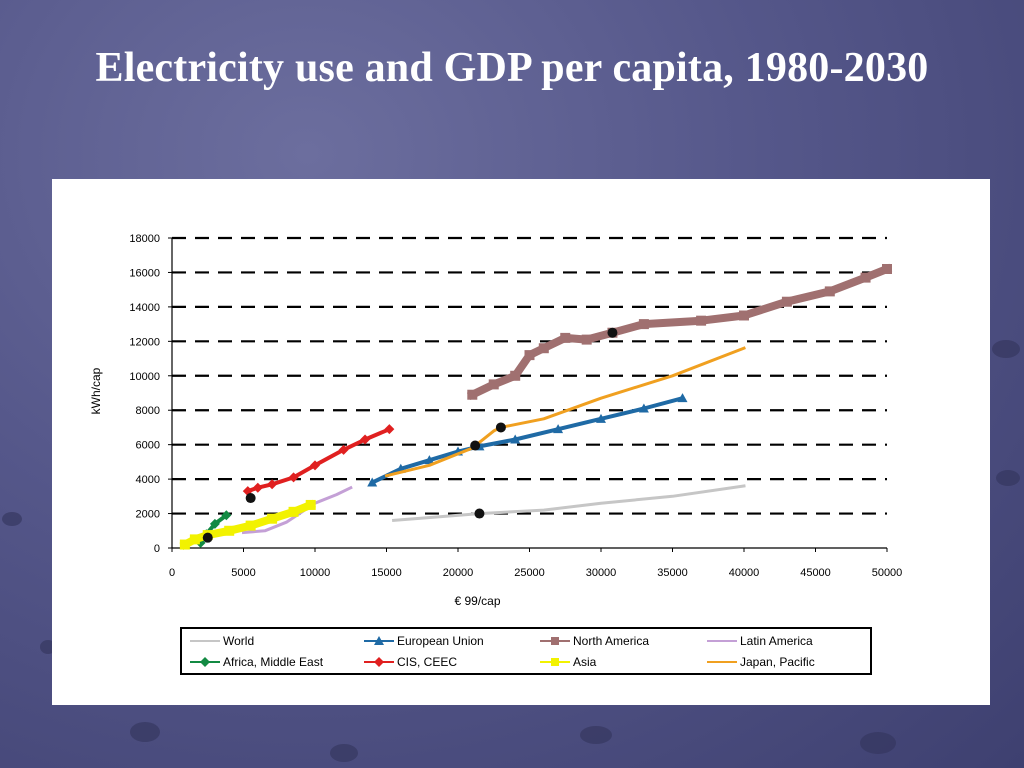 Image resolution: width=1024 pixels, height=768 pixels. I want to click on legend-label: Africa, Middle East, so click(273, 662).